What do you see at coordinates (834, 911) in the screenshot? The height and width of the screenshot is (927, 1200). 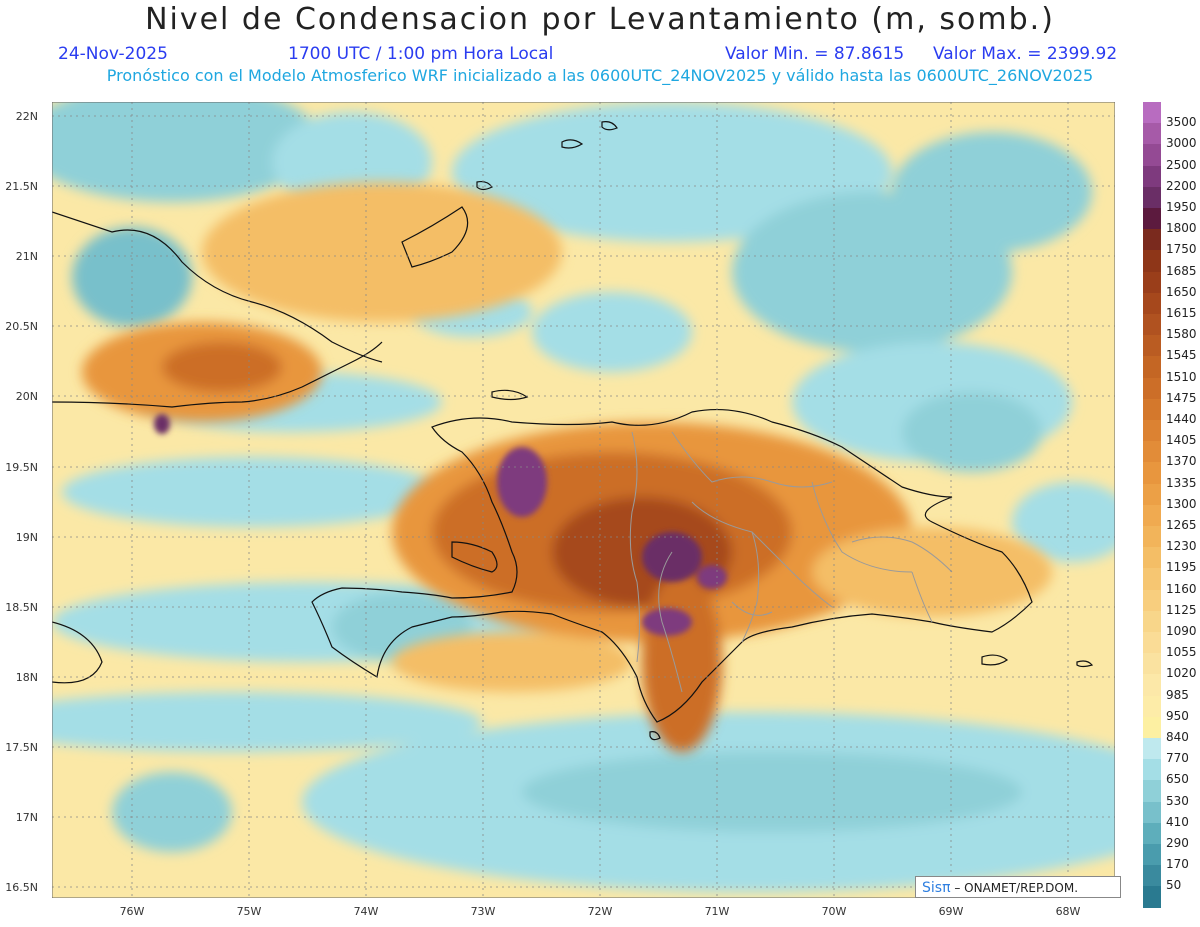 I see `lon-label: 70W` at bounding box center [834, 911].